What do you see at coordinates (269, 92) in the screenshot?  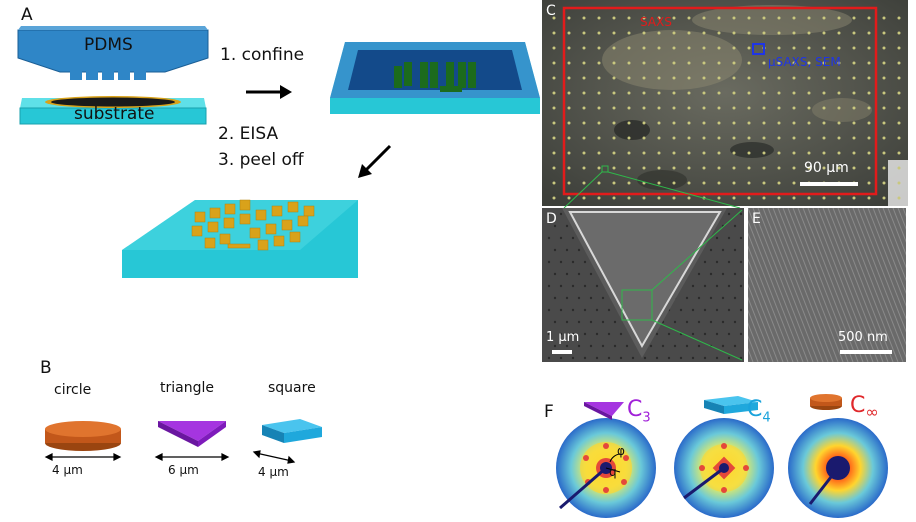 I see `confine-arrow` at bounding box center [269, 92].